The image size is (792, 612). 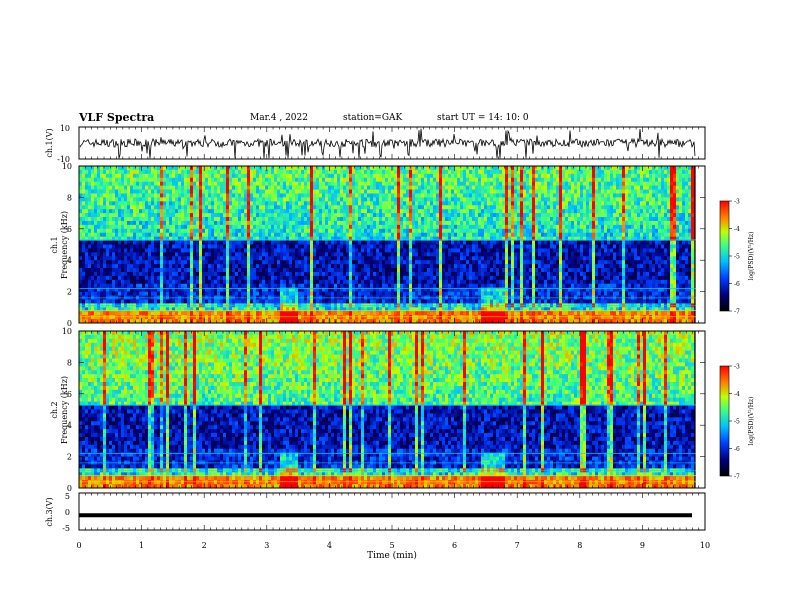 What do you see at coordinates (454, 545) in the screenshot?
I see `x-tick-label: 6` at bounding box center [454, 545].